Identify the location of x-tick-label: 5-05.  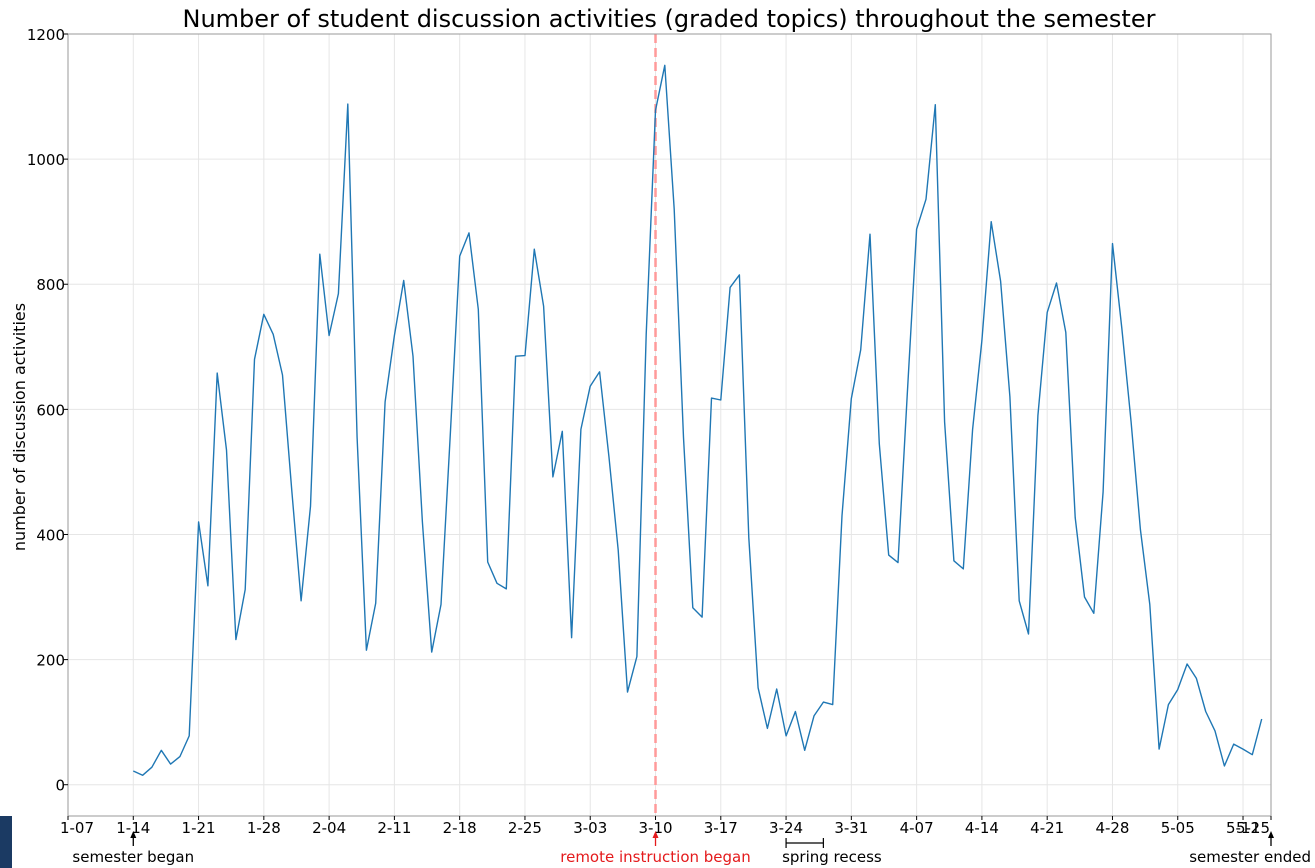
(1178, 828).